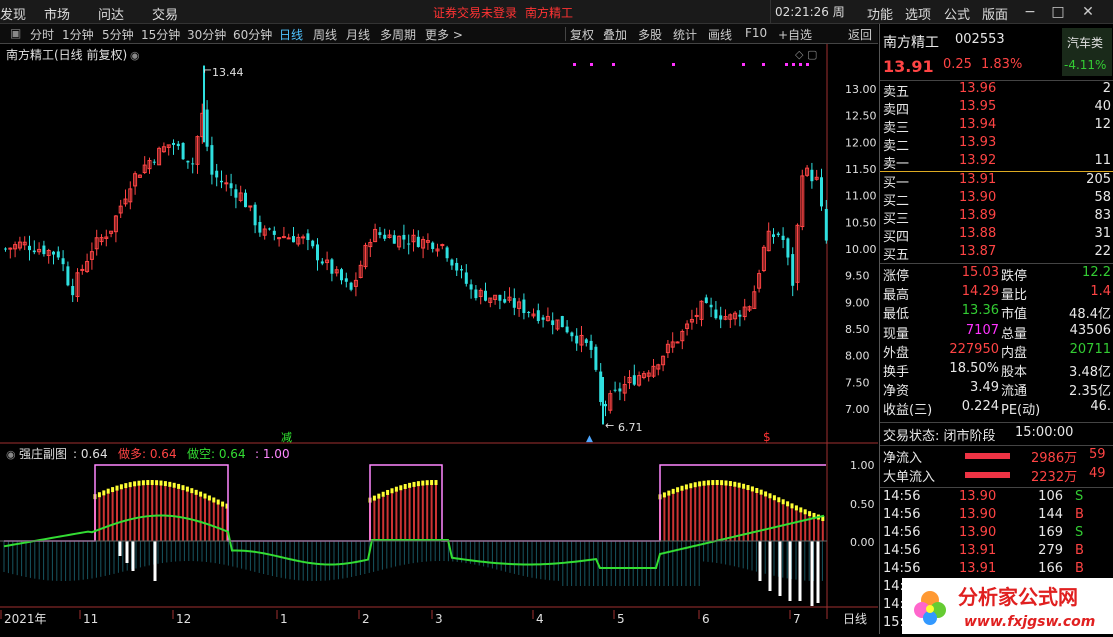 This screenshot has height=637, width=1113. Describe the element at coordinates (475, 13) in the screenshot. I see `login-notice: 证券交易未登录` at that location.